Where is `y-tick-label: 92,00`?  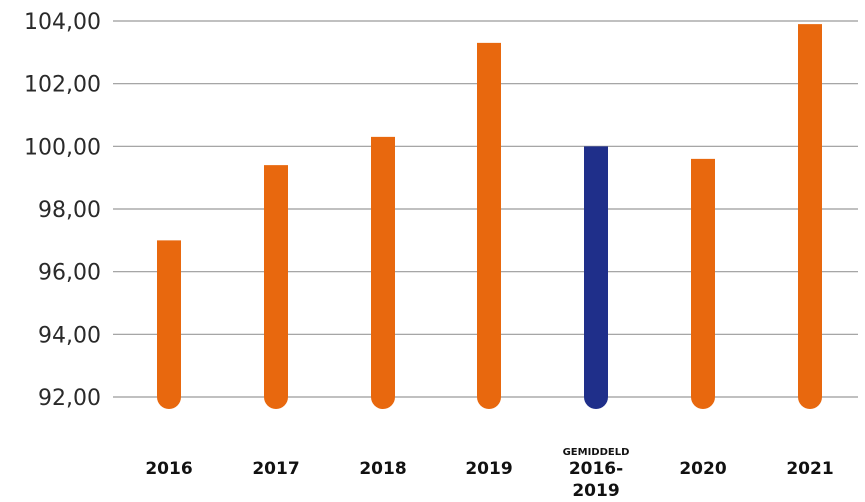 y-tick-label: 92,00 is located at coordinates (69, 398).